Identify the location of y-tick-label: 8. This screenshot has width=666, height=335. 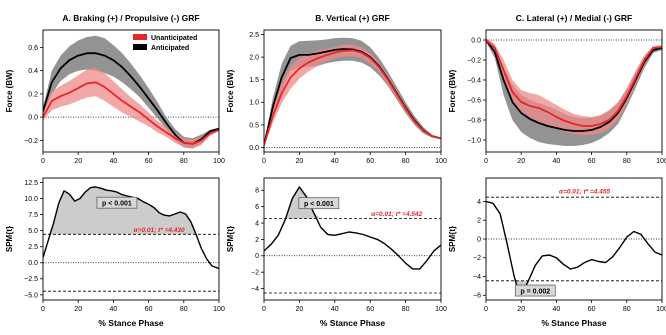
(257, 191).